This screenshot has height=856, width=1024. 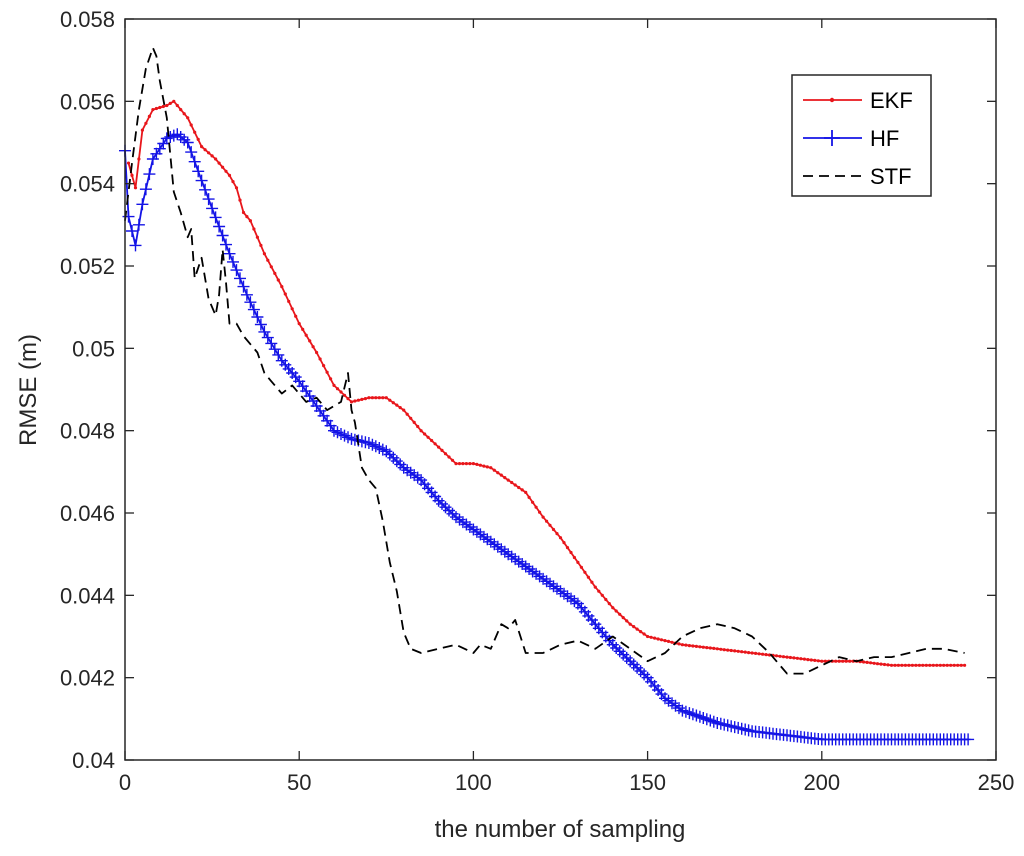 I want to click on y-tick-label: 0.058, so click(x=87, y=19).